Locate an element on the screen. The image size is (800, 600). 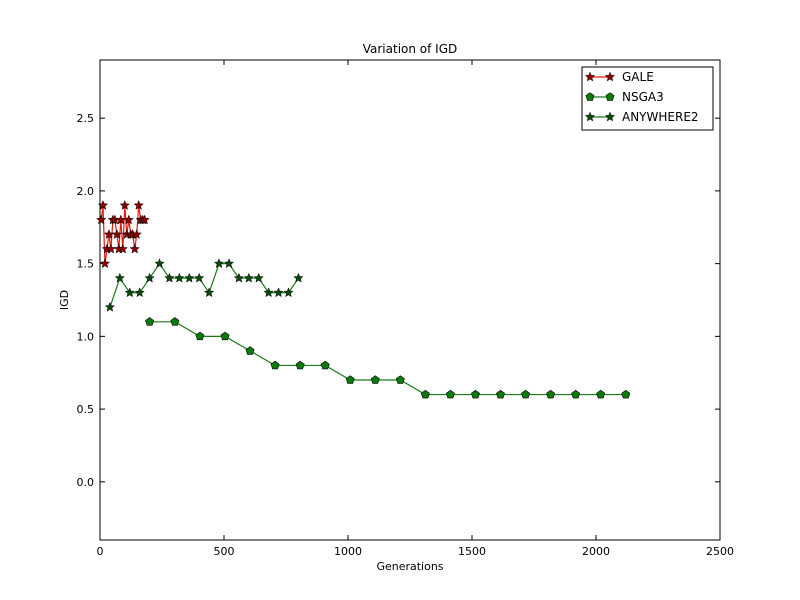
x-tick-label: 500 is located at coordinates (224, 551).